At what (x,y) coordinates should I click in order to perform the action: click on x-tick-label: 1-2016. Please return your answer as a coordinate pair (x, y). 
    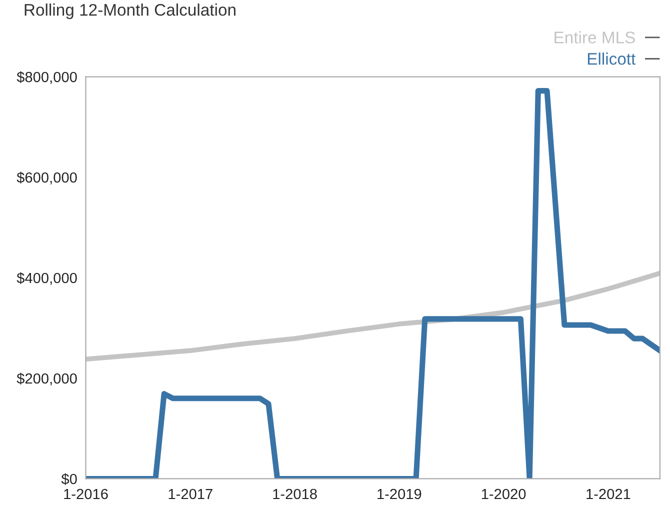
    Looking at the image, I should click on (86, 494).